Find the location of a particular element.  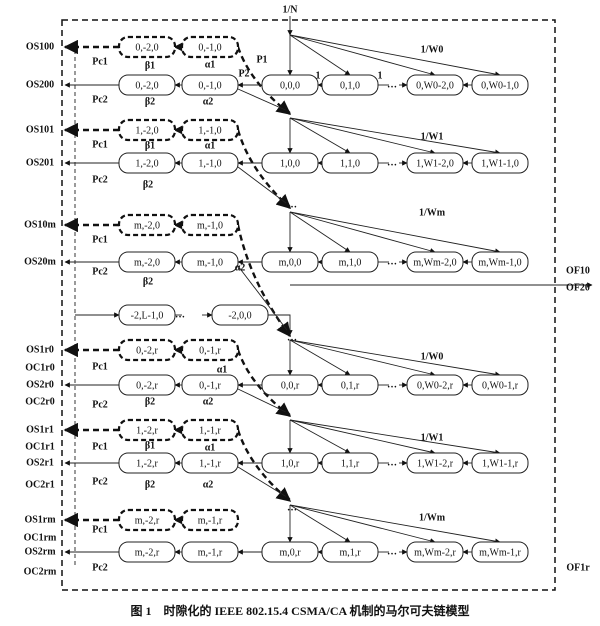

node-label: 1,-2,0 is located at coordinates (146, 163).